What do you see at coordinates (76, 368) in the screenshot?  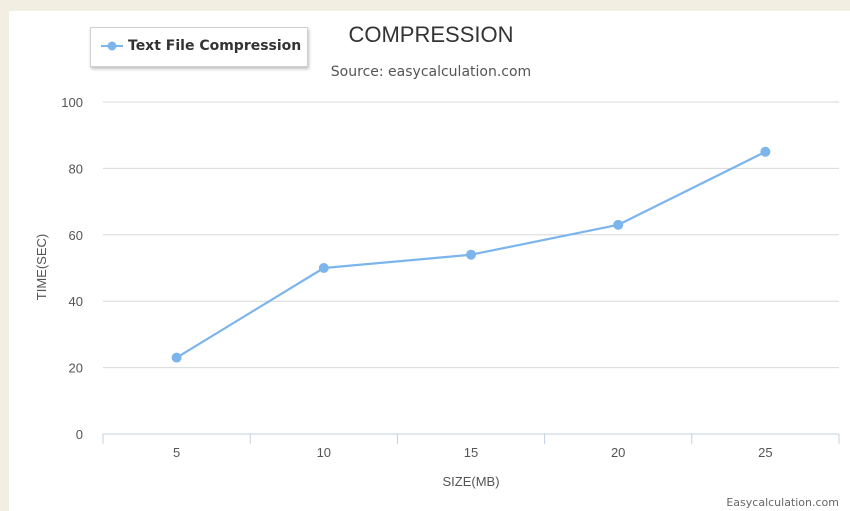 I see `y-tick-label: 20` at bounding box center [76, 368].